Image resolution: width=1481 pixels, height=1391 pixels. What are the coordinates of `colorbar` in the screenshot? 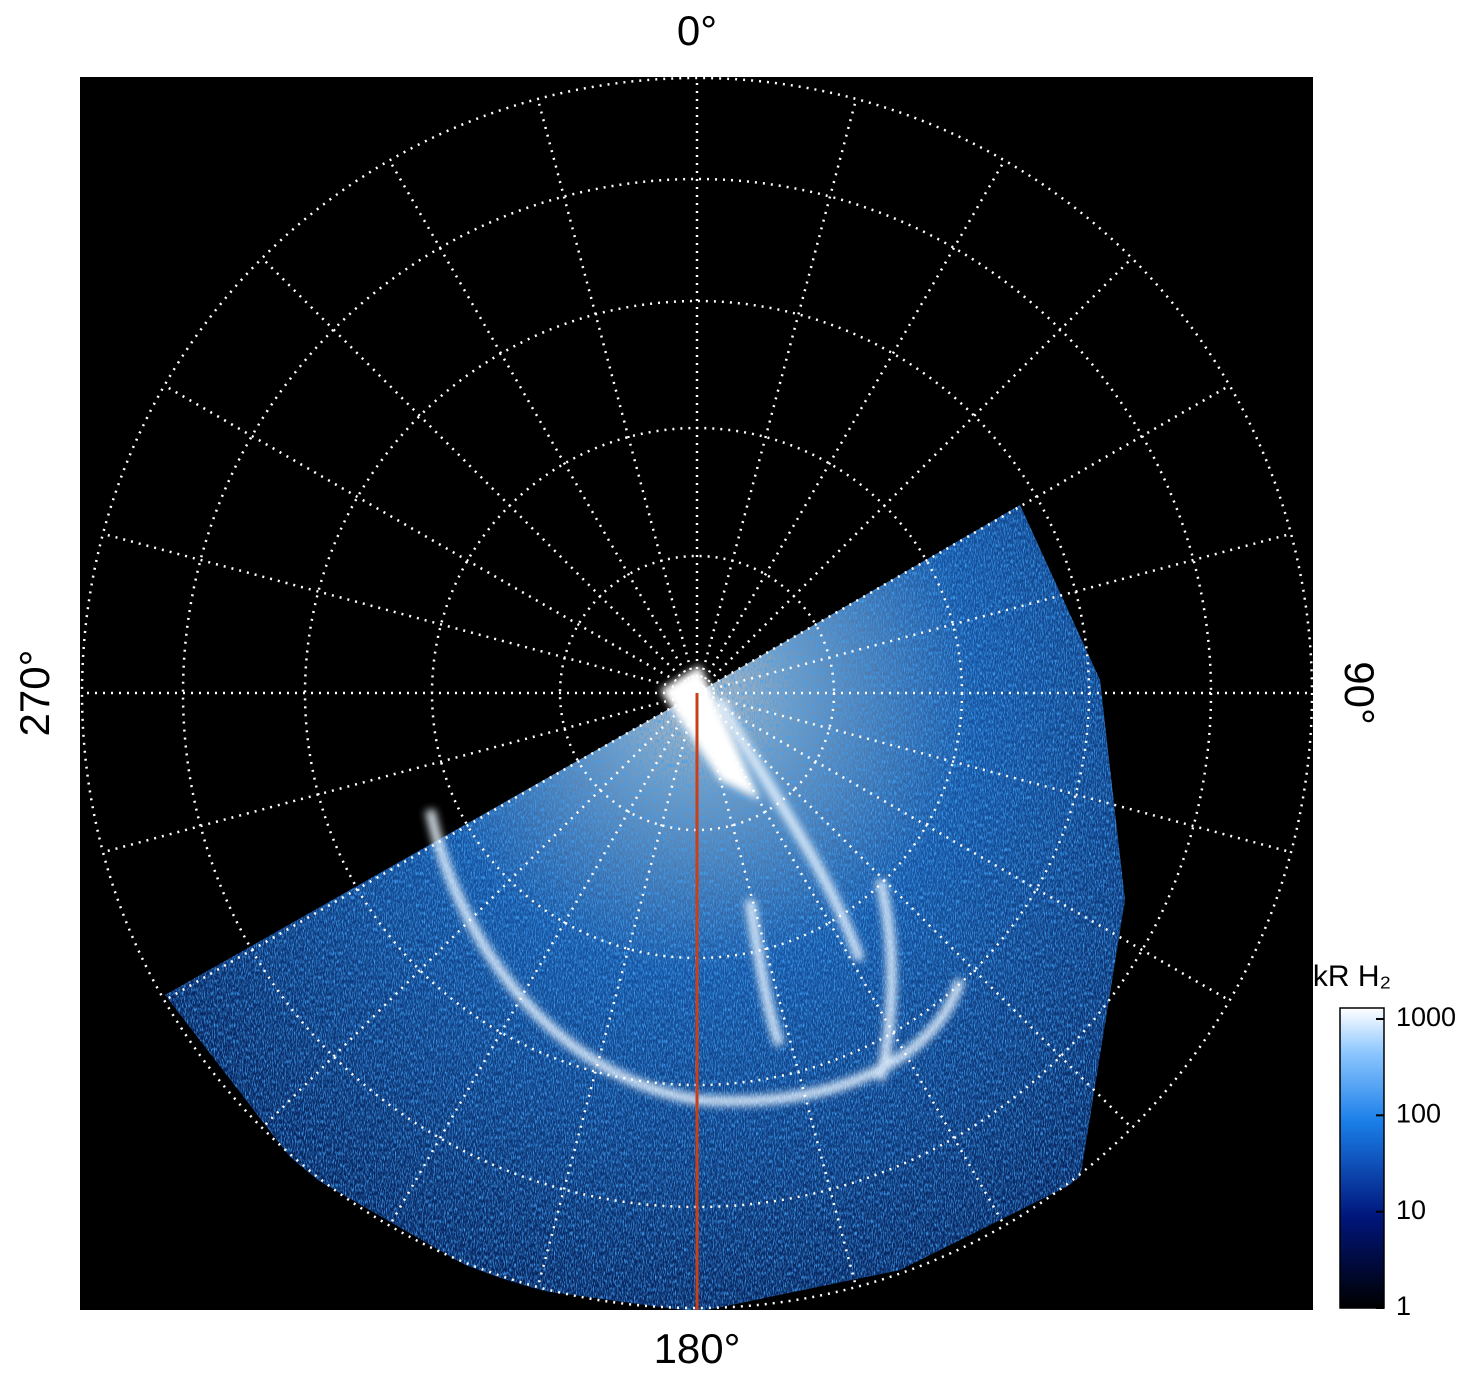 It's located at (1362, 1158).